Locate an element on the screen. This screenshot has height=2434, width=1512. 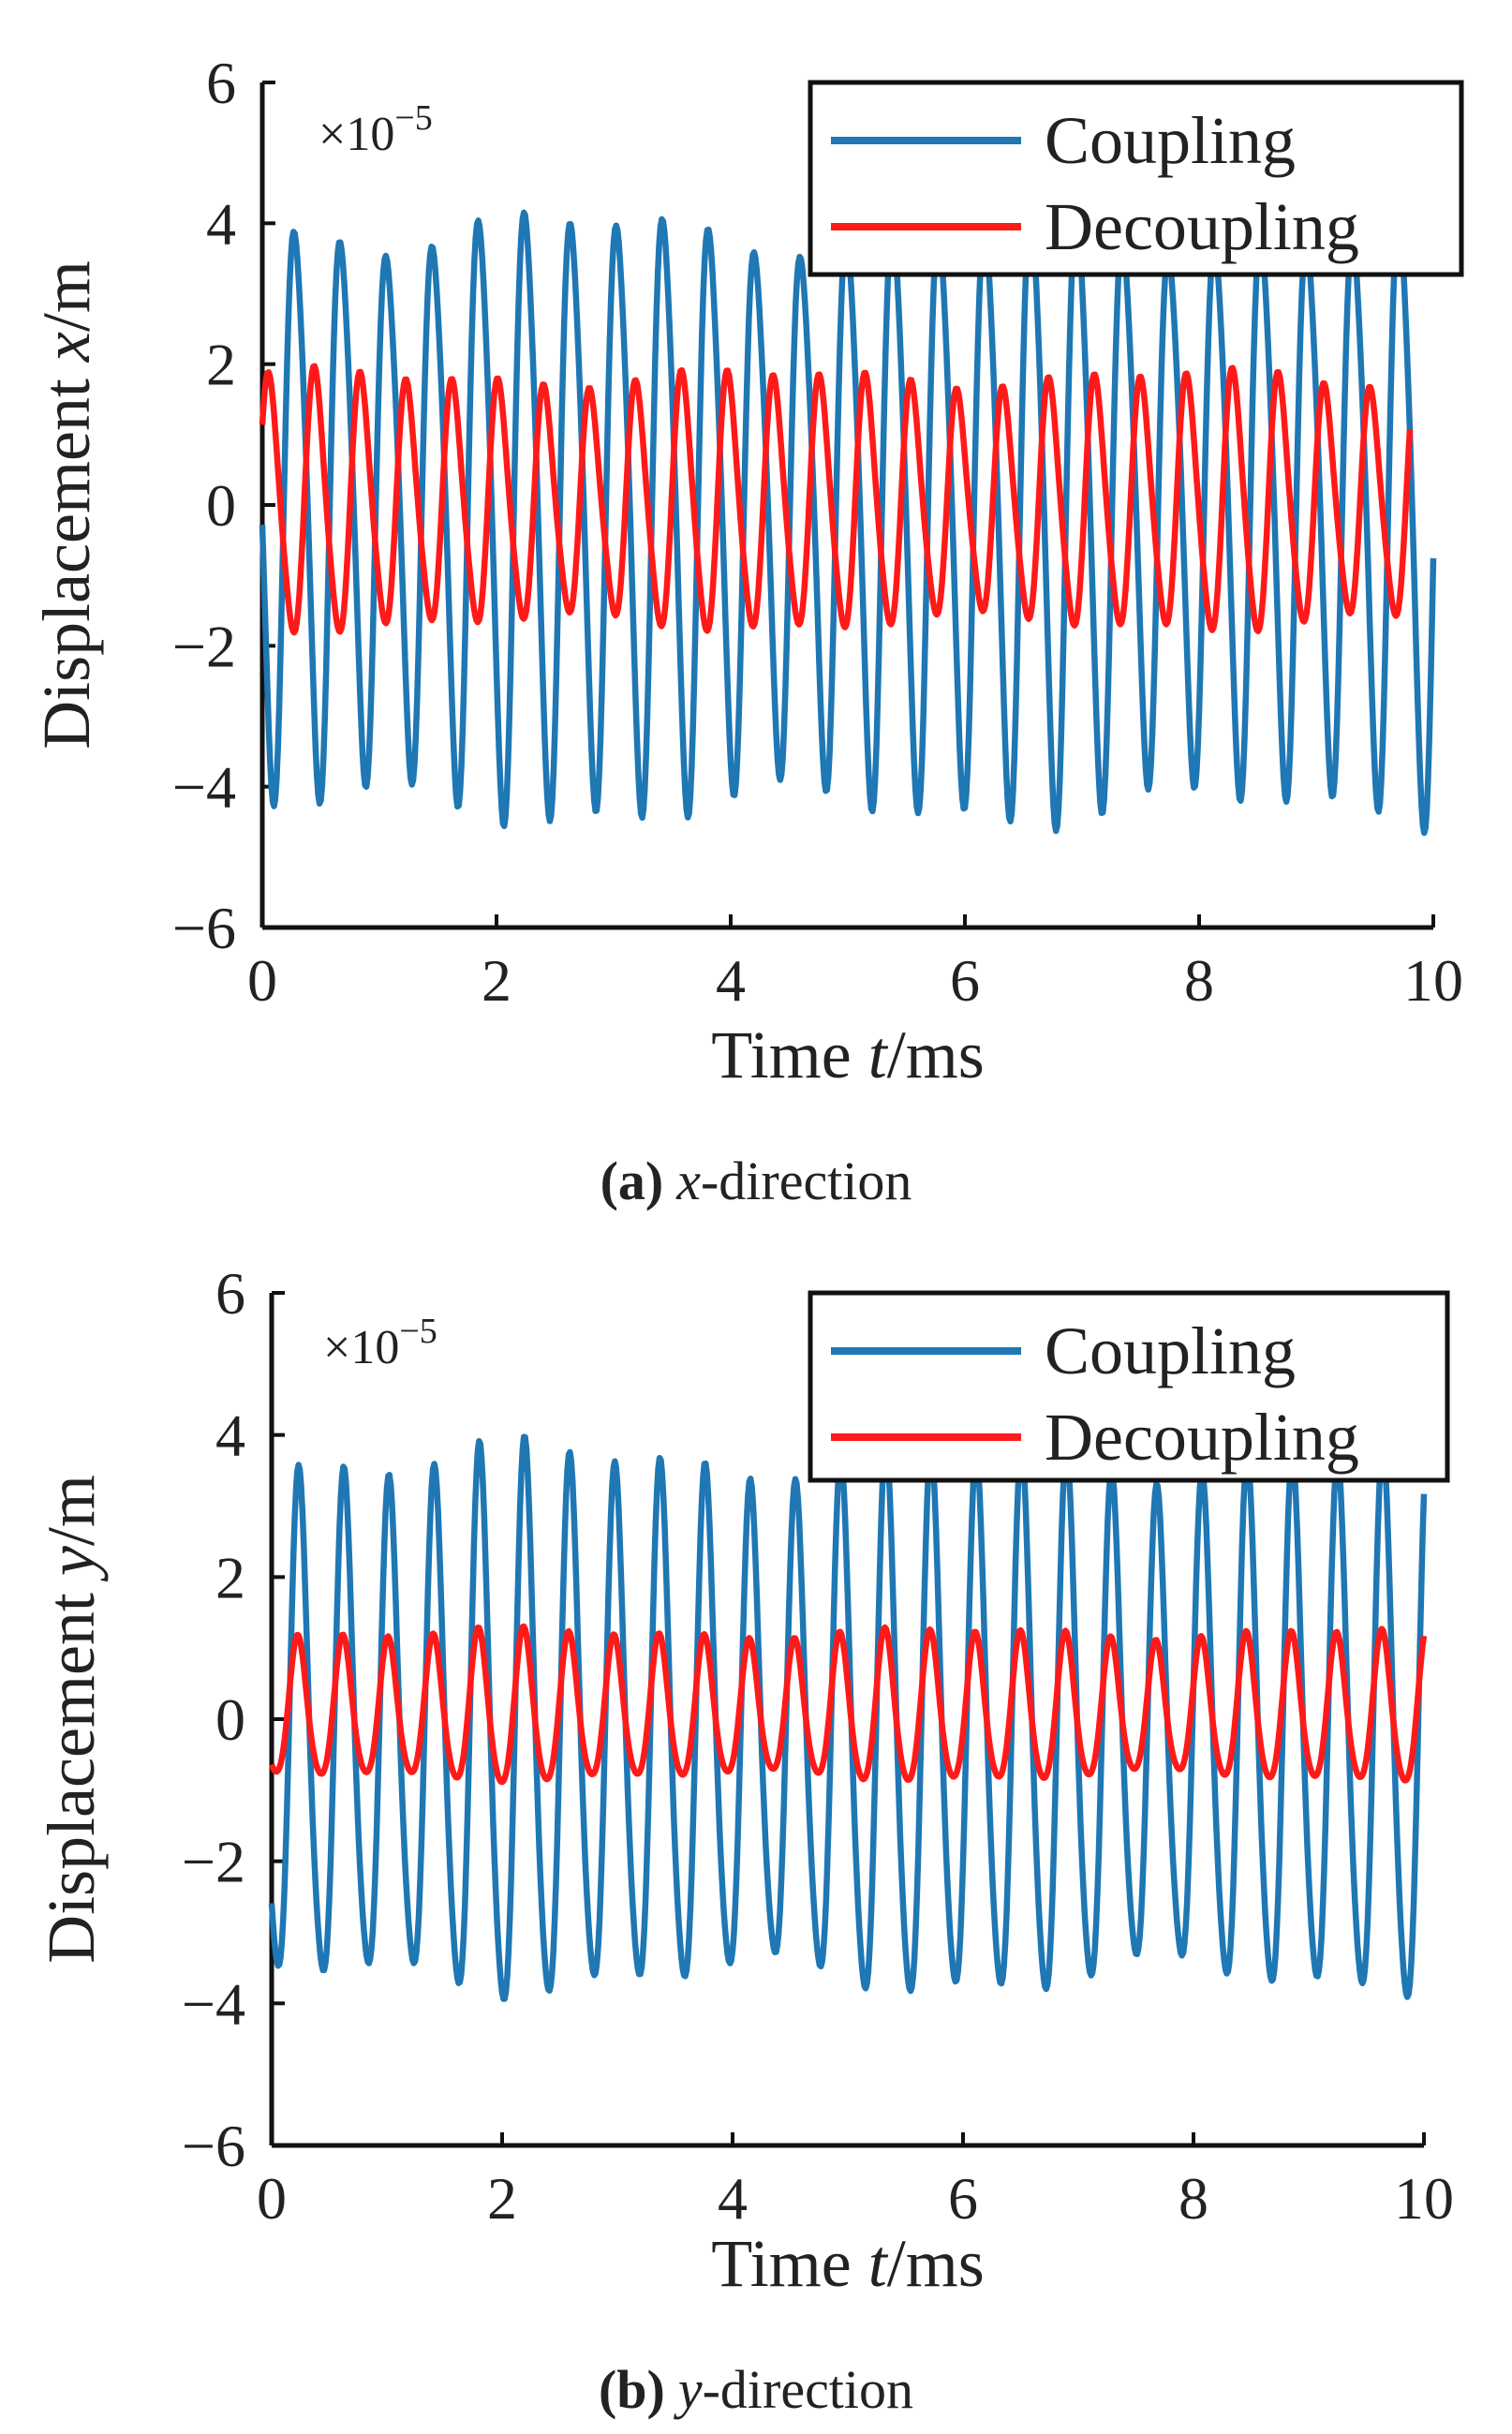
y-axis-label: Displacement x/m is located at coordinates (66, 504).